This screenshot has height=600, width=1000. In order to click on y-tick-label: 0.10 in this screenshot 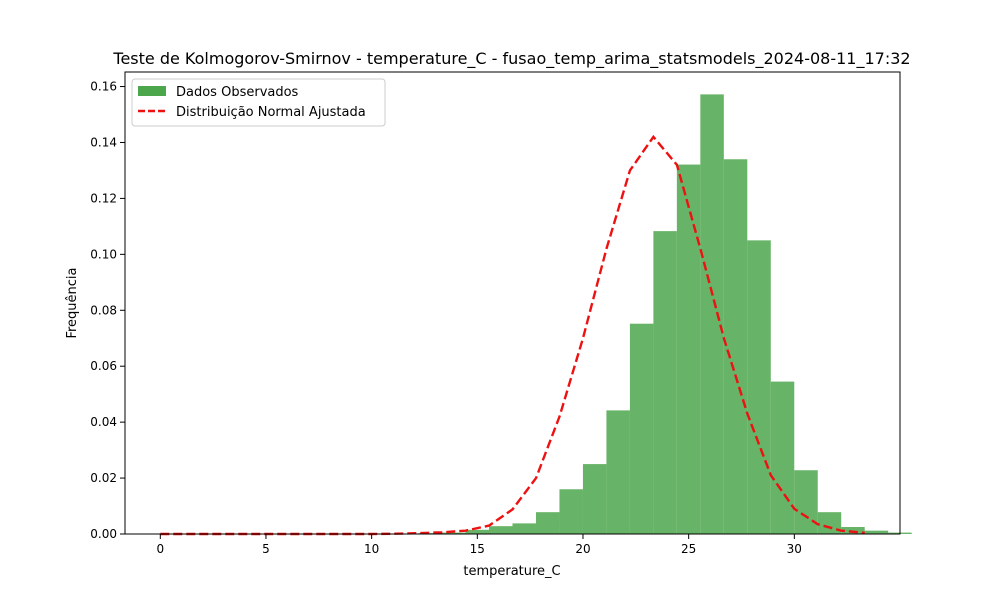, I will do `click(103, 254)`.